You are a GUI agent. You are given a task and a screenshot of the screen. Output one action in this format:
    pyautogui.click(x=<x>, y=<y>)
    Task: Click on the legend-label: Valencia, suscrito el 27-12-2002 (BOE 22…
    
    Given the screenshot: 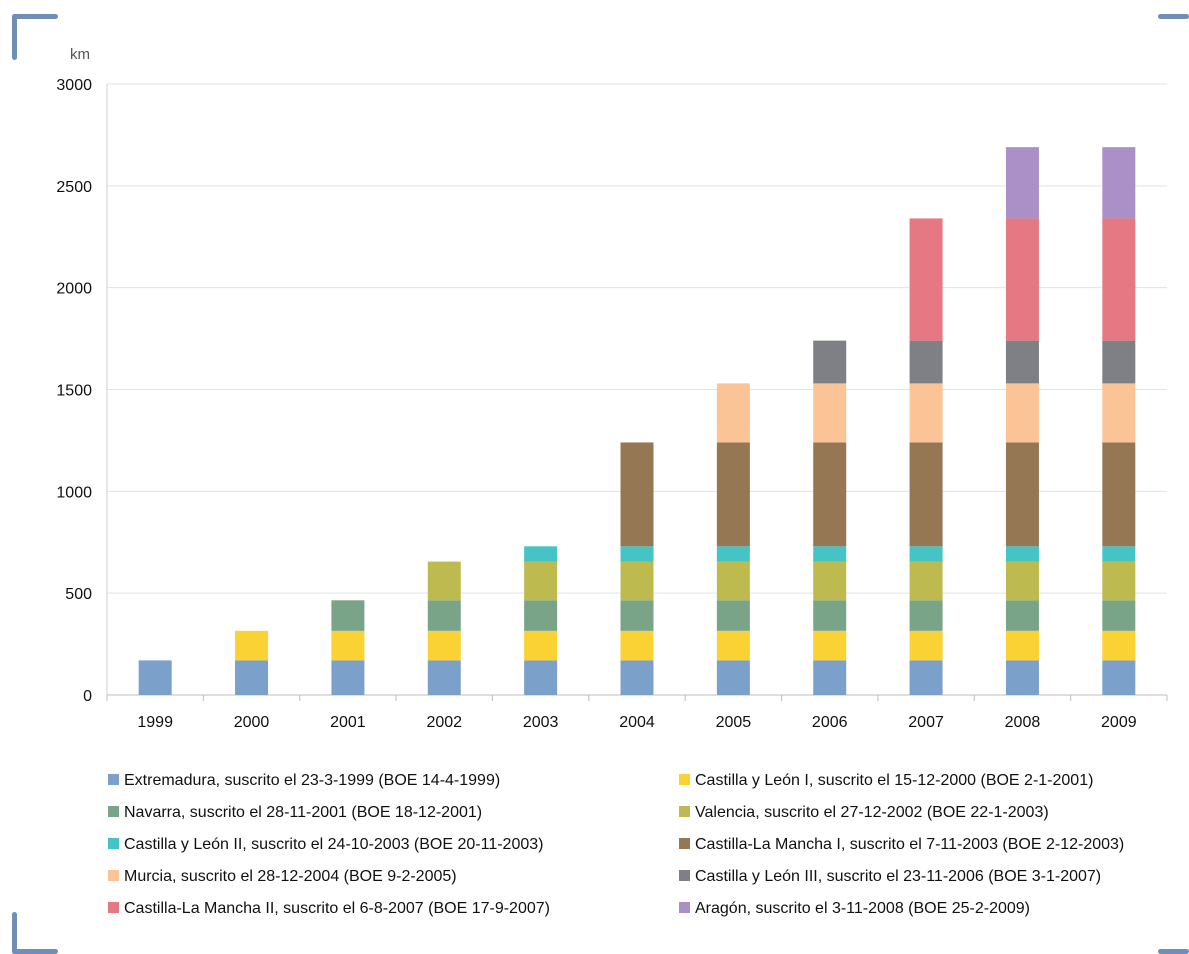 What is the action you would take?
    pyautogui.click(x=872, y=812)
    